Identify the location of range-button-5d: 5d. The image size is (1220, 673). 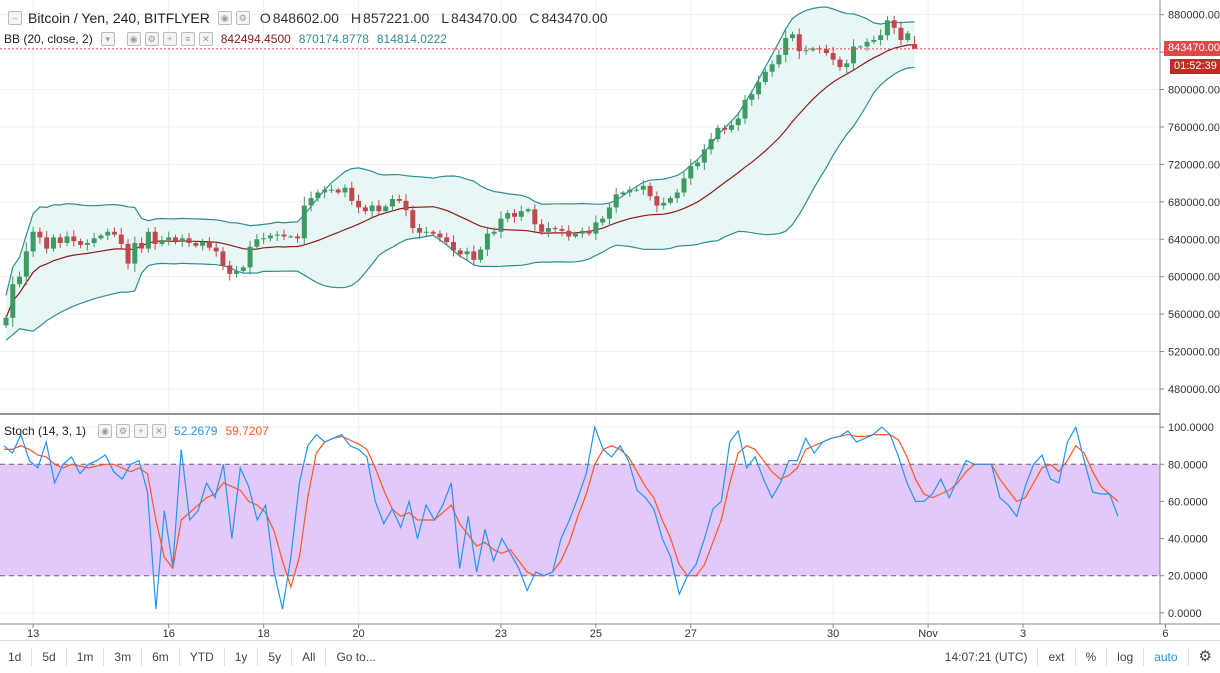
(49, 657).